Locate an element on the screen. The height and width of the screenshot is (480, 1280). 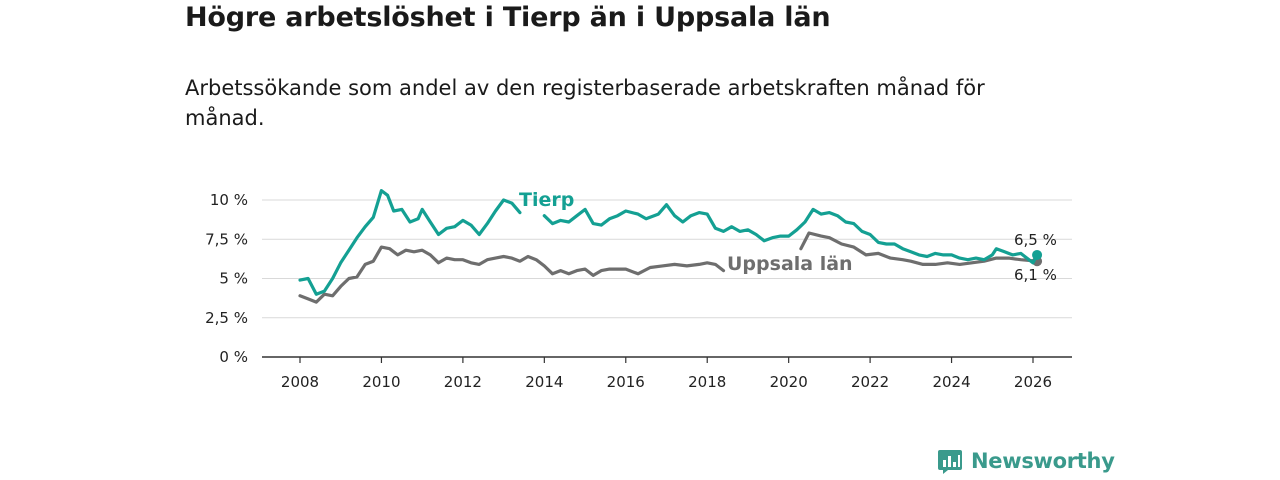
y-tick-label: 2,5 % is located at coordinates (226, 318).